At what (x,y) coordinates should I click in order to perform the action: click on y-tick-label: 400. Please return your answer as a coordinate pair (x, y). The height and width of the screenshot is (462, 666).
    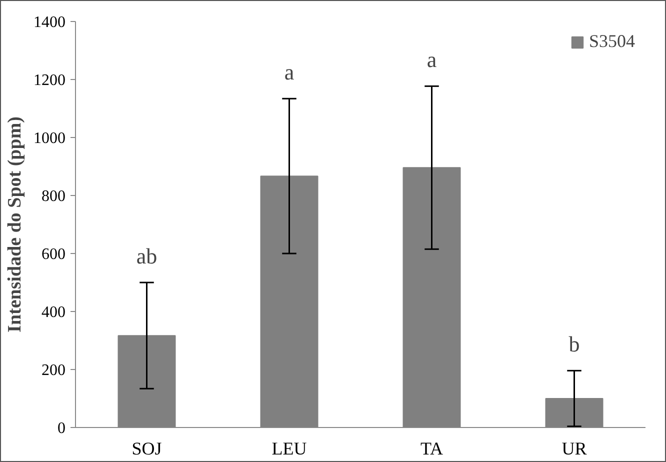
    Looking at the image, I should click on (54, 312).